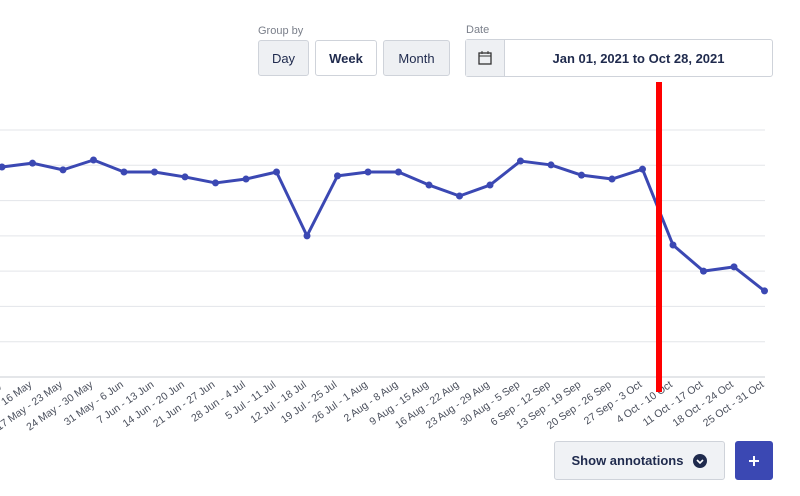  What do you see at coordinates (283, 58) in the screenshot?
I see `group-by-option: Day` at bounding box center [283, 58].